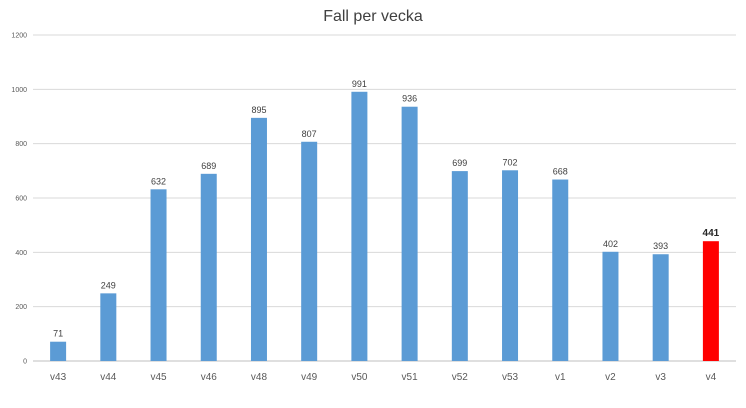 The width and height of the screenshot is (746, 408). Describe the element at coordinates (208, 166) in the screenshot. I see `data-label: 689` at that location.